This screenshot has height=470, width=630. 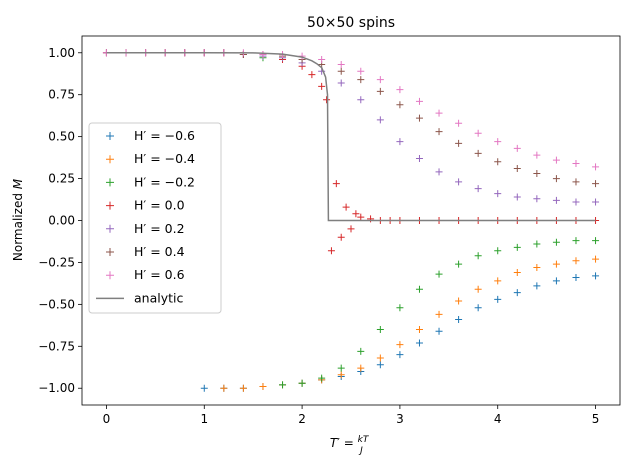 What do you see at coordinates (302, 419) in the screenshot?
I see `x-tick-label: 2` at bounding box center [302, 419].